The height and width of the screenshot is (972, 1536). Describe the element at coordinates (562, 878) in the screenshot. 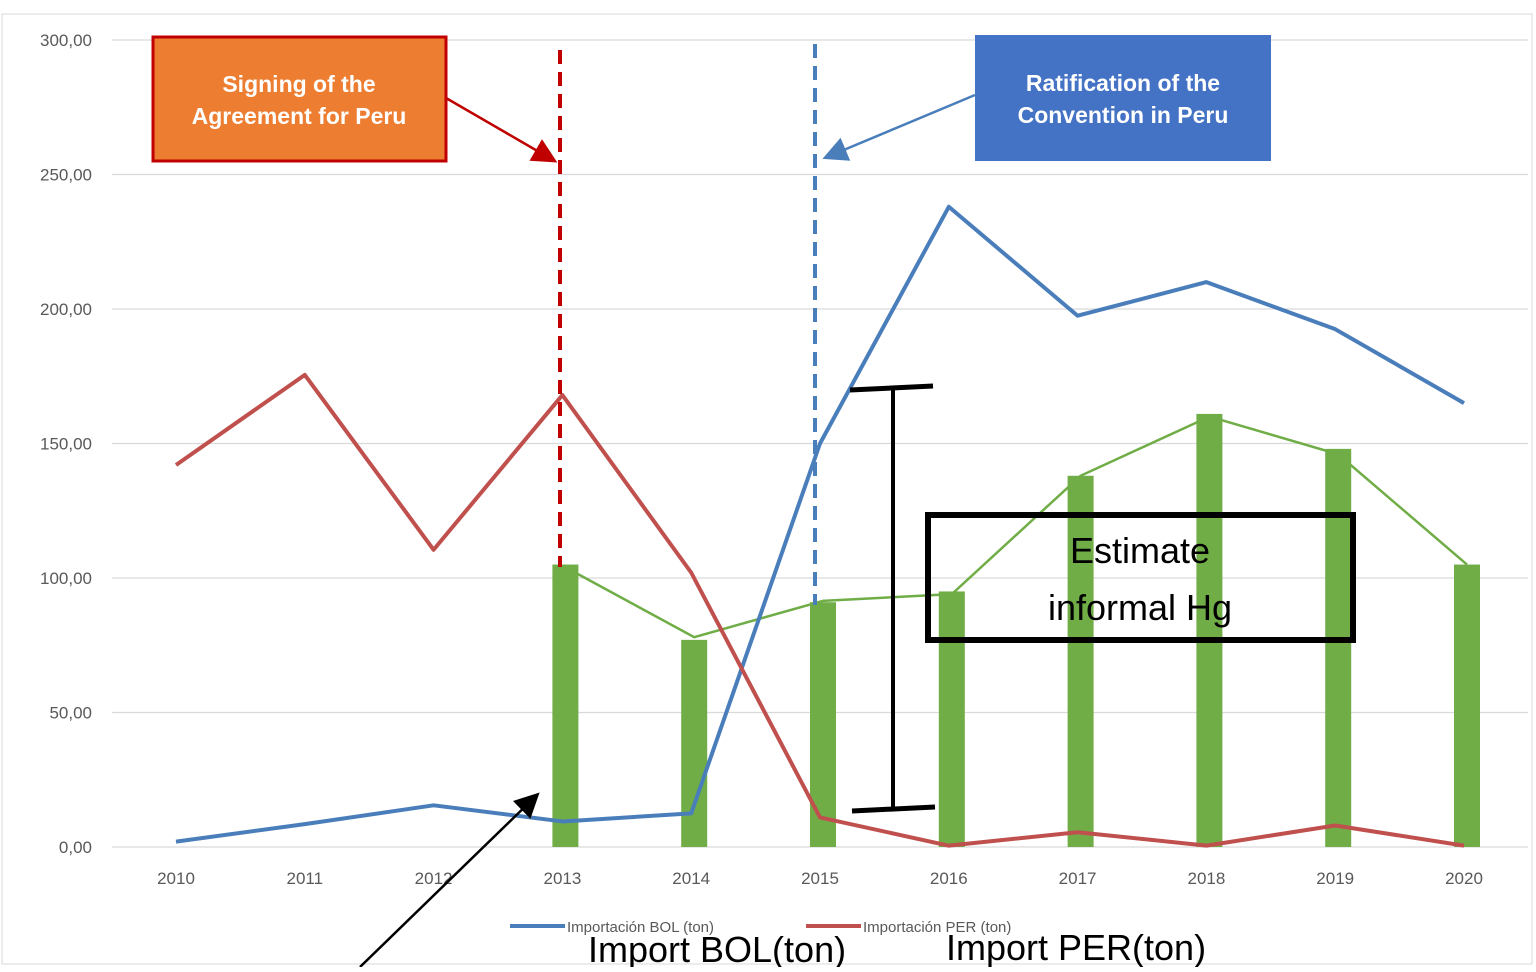

I see `x-tick-label: 2013` at that location.